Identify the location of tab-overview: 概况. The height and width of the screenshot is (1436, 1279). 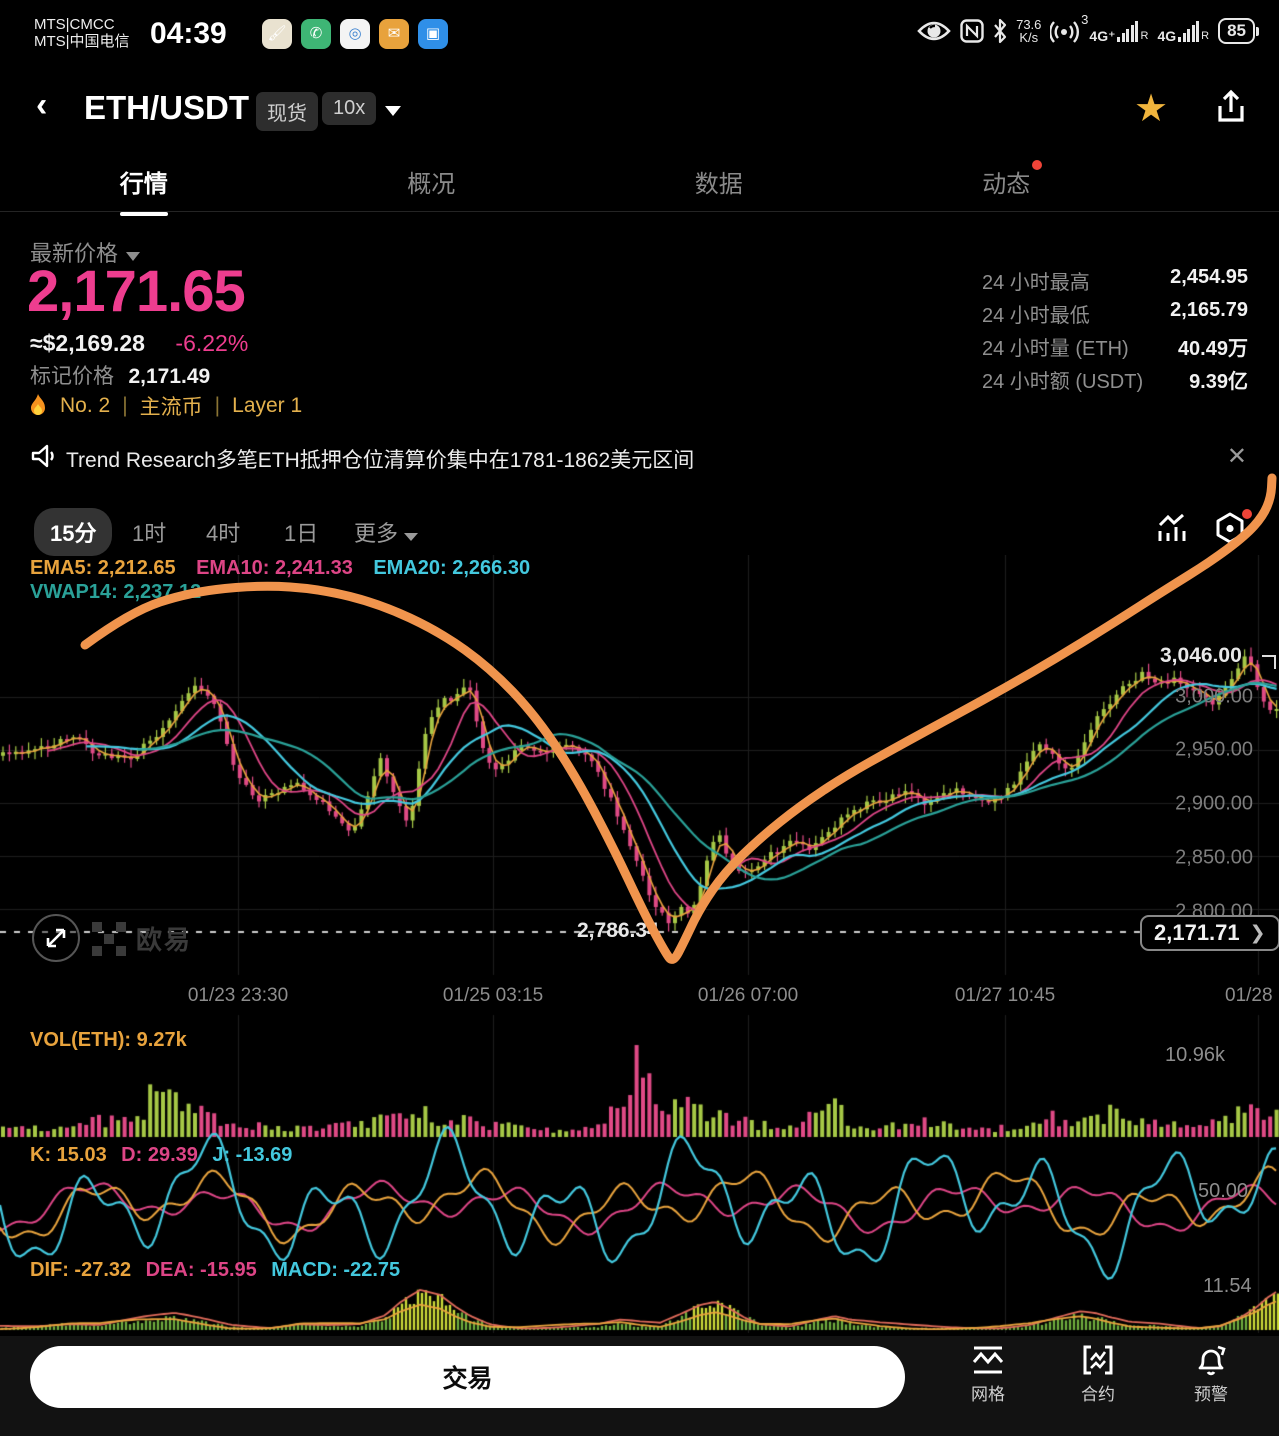
(431, 184).